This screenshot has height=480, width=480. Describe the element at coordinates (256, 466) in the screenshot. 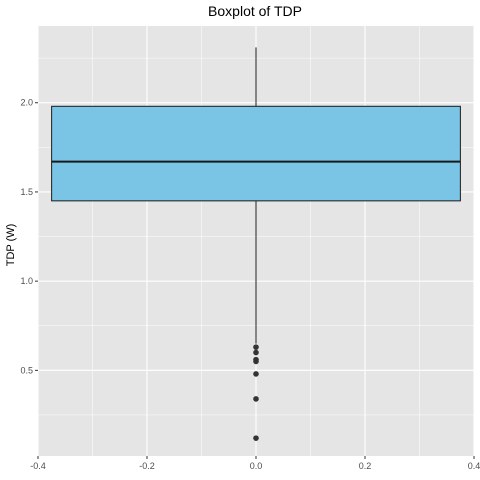

I see `x-tick-label: 0.0` at that location.